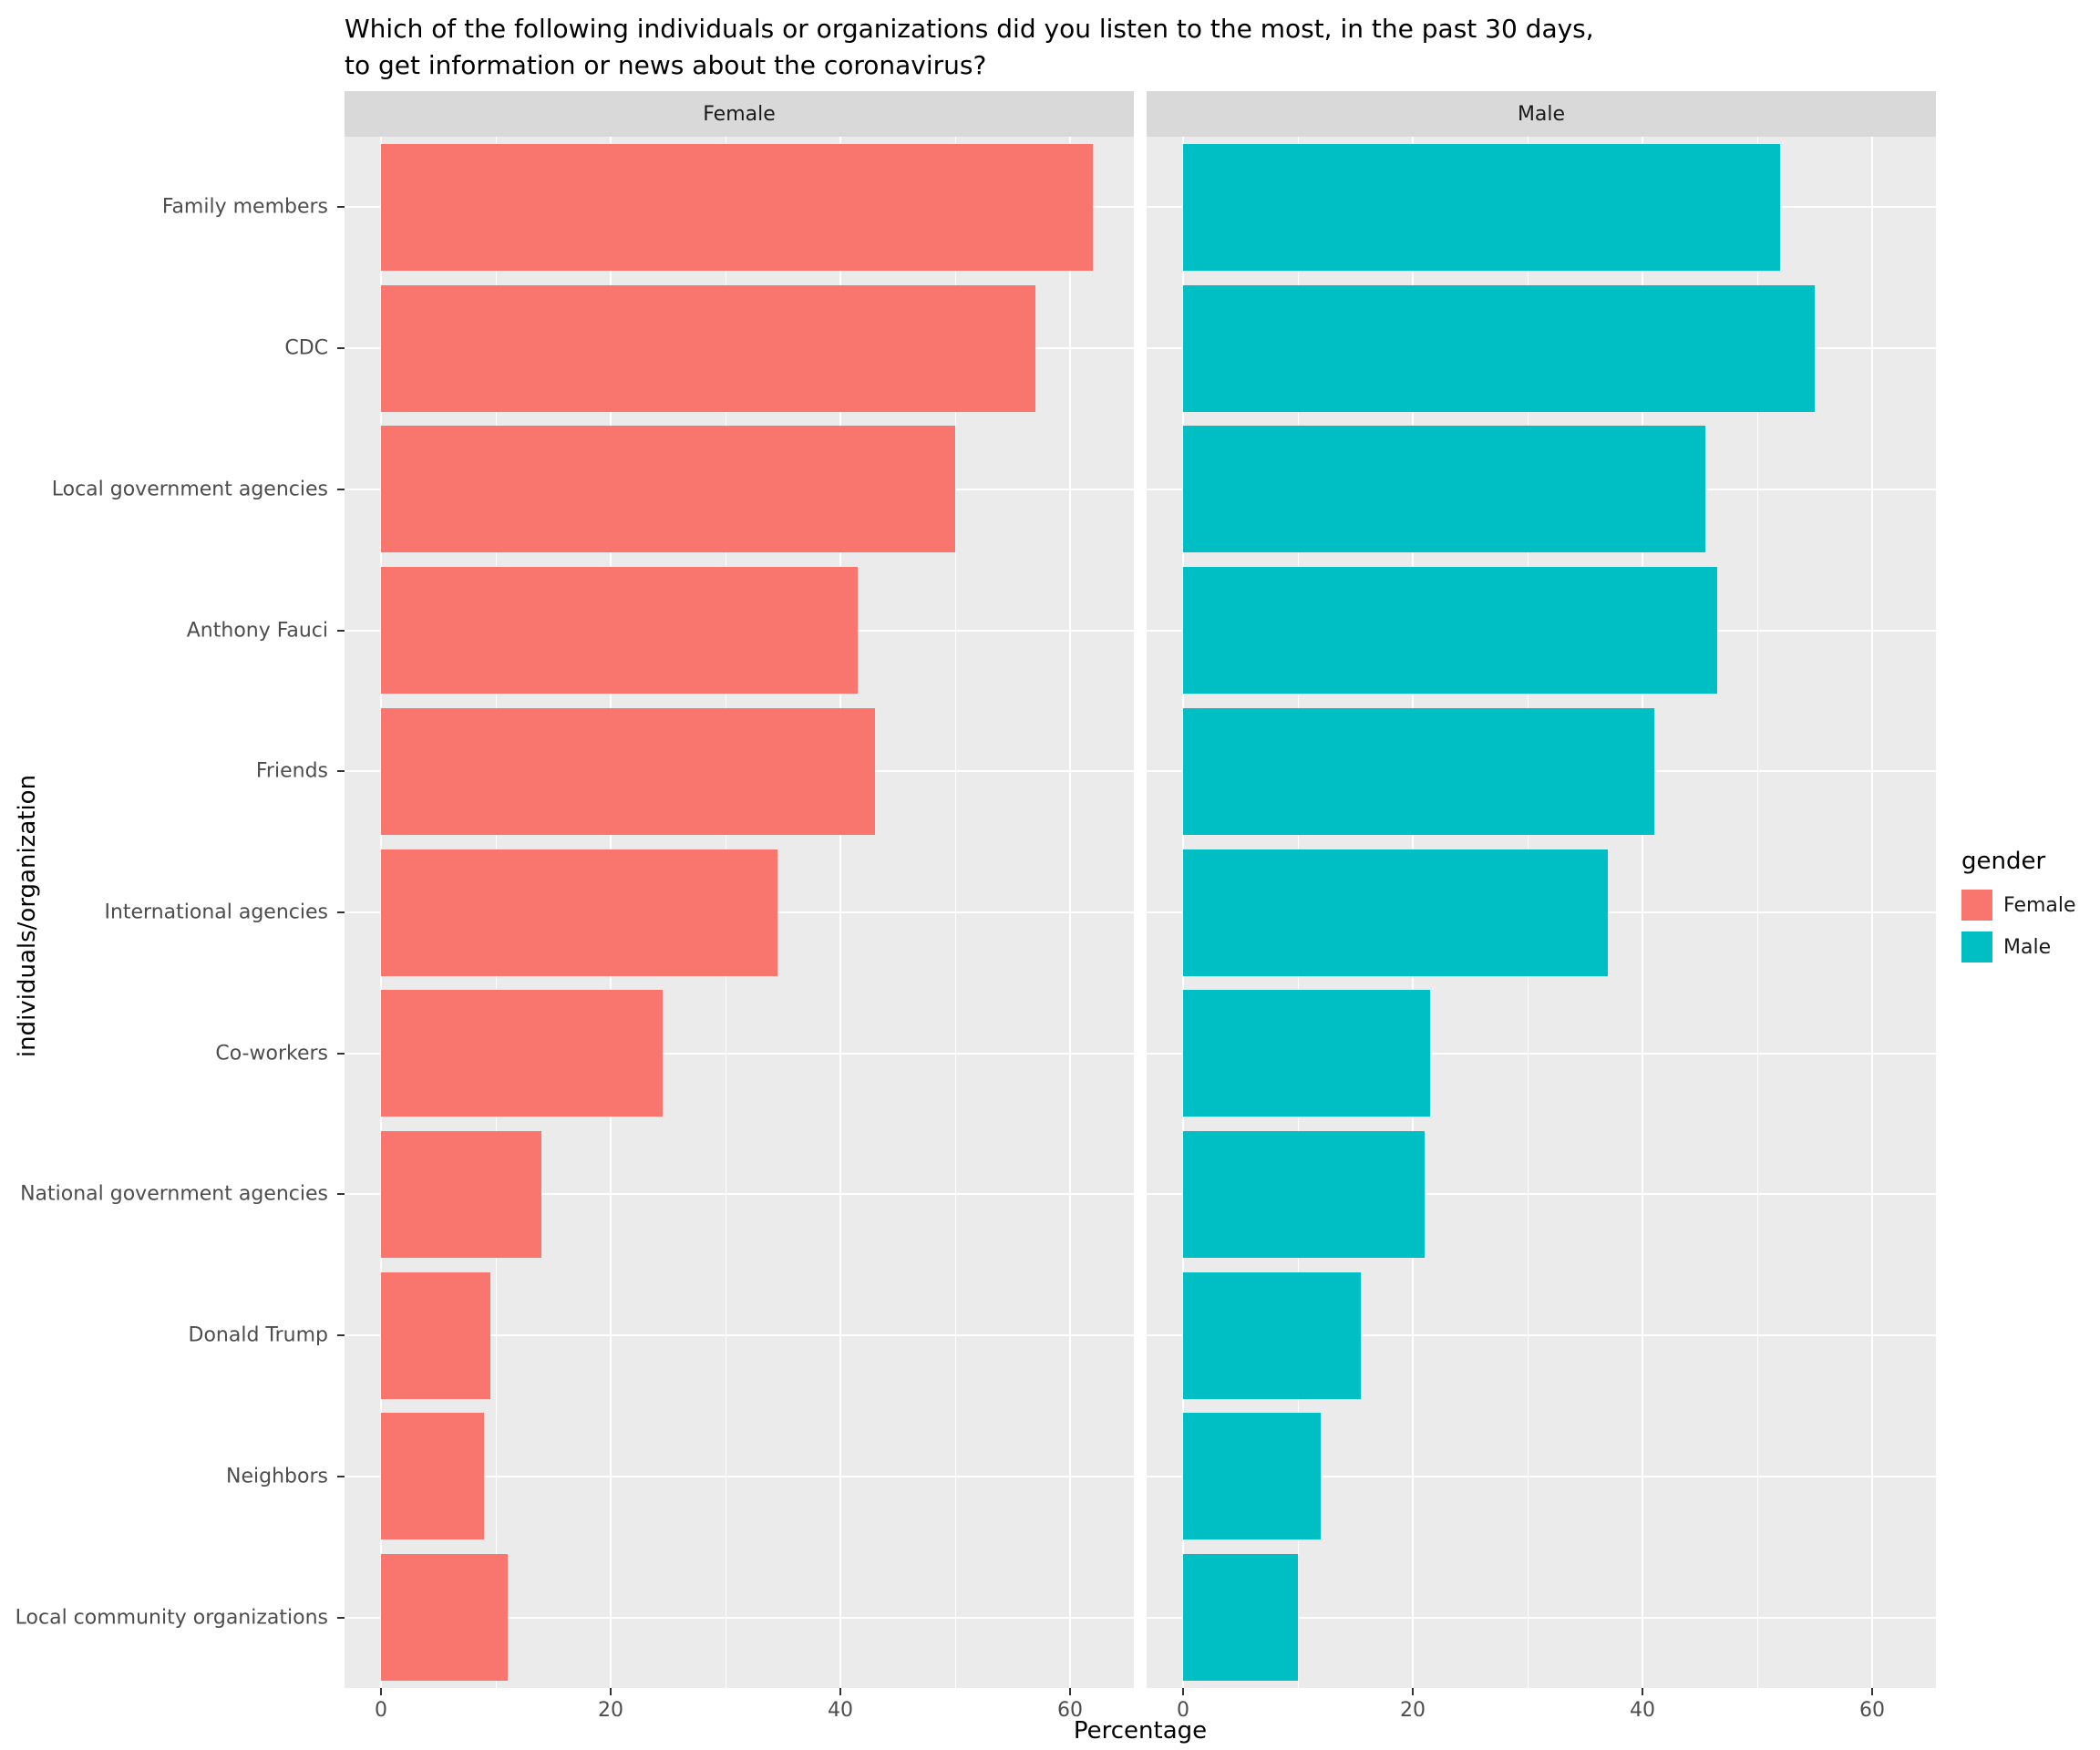 The width and height of the screenshot is (2100, 1750). Describe the element at coordinates (1977, 905) in the screenshot. I see `legend-swatch-female` at that location.